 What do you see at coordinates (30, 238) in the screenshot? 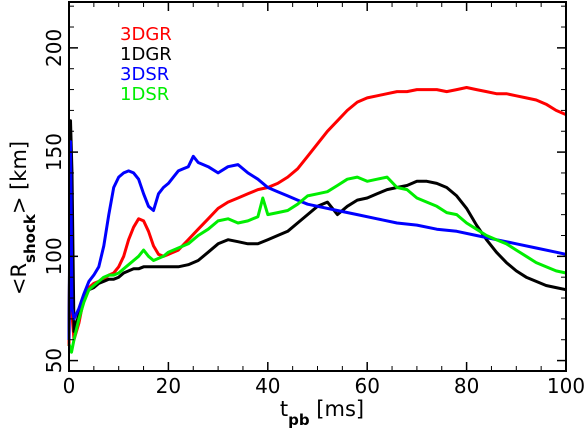
I see `y-axis-label-sub: shock` at bounding box center [30, 238].